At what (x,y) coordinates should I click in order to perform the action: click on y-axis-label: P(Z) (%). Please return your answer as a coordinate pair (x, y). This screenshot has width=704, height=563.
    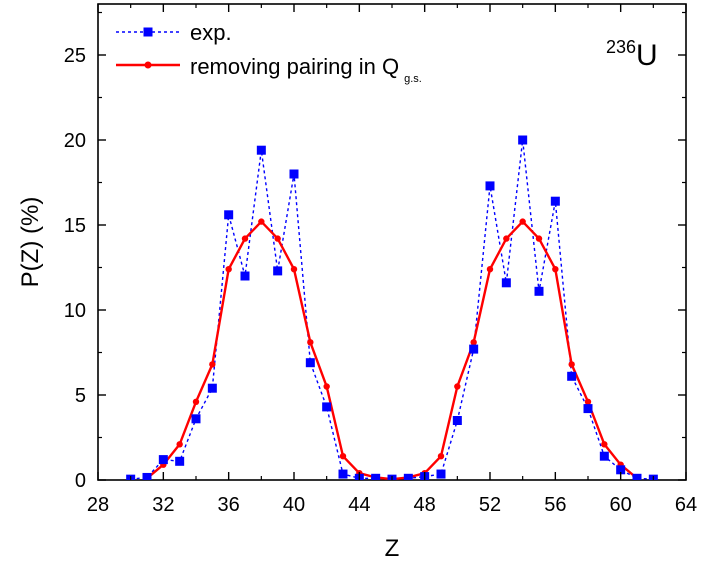
    Looking at the image, I should click on (30, 242).